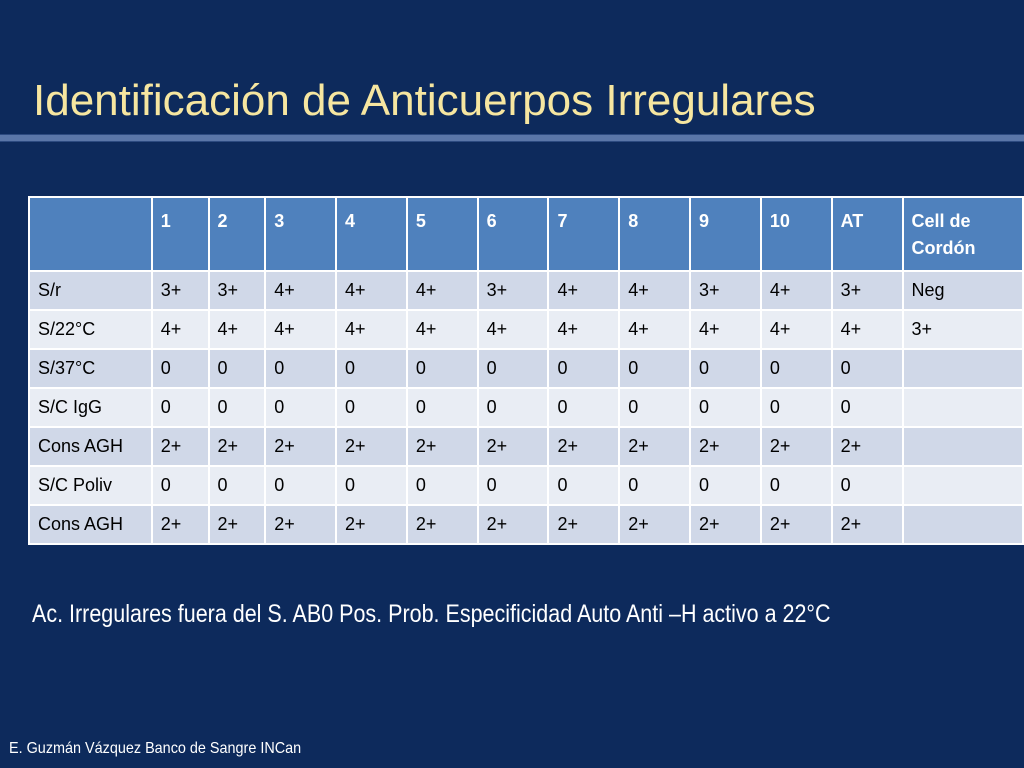  Describe the element at coordinates (90, 485) in the screenshot. I see `row-label-cell: S/C Poliv` at that location.